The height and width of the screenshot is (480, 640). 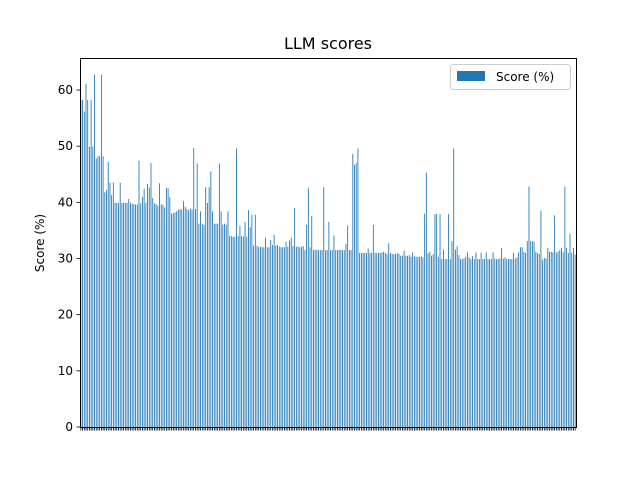 What do you see at coordinates (40, 243) in the screenshot?
I see `y-axis-label: Score (%)` at bounding box center [40, 243].